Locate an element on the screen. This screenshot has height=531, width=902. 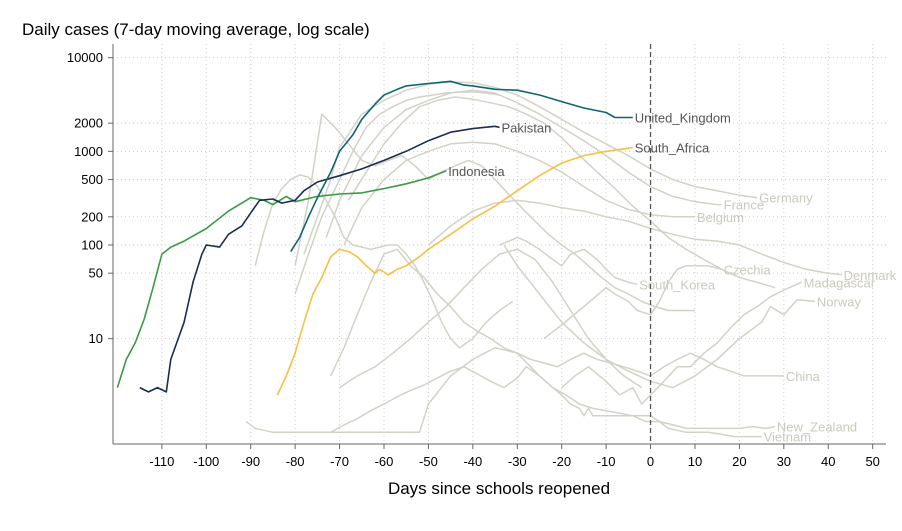
x-axis-title: Days since schools reopened is located at coordinates (499, 488).